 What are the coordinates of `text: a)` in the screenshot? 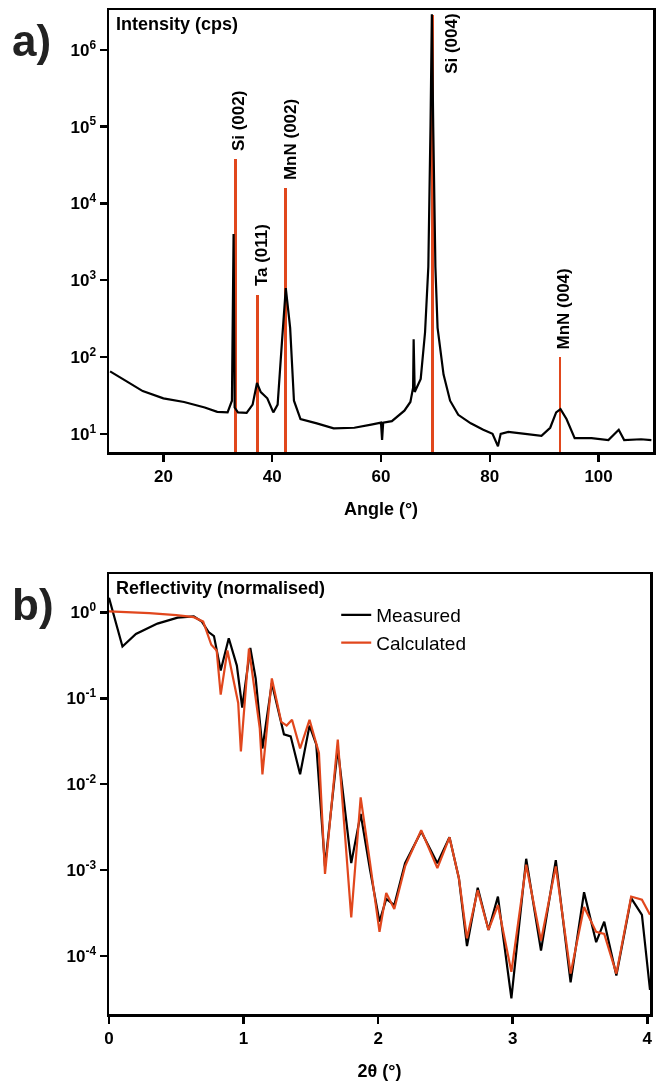 It's located at (32, 40).